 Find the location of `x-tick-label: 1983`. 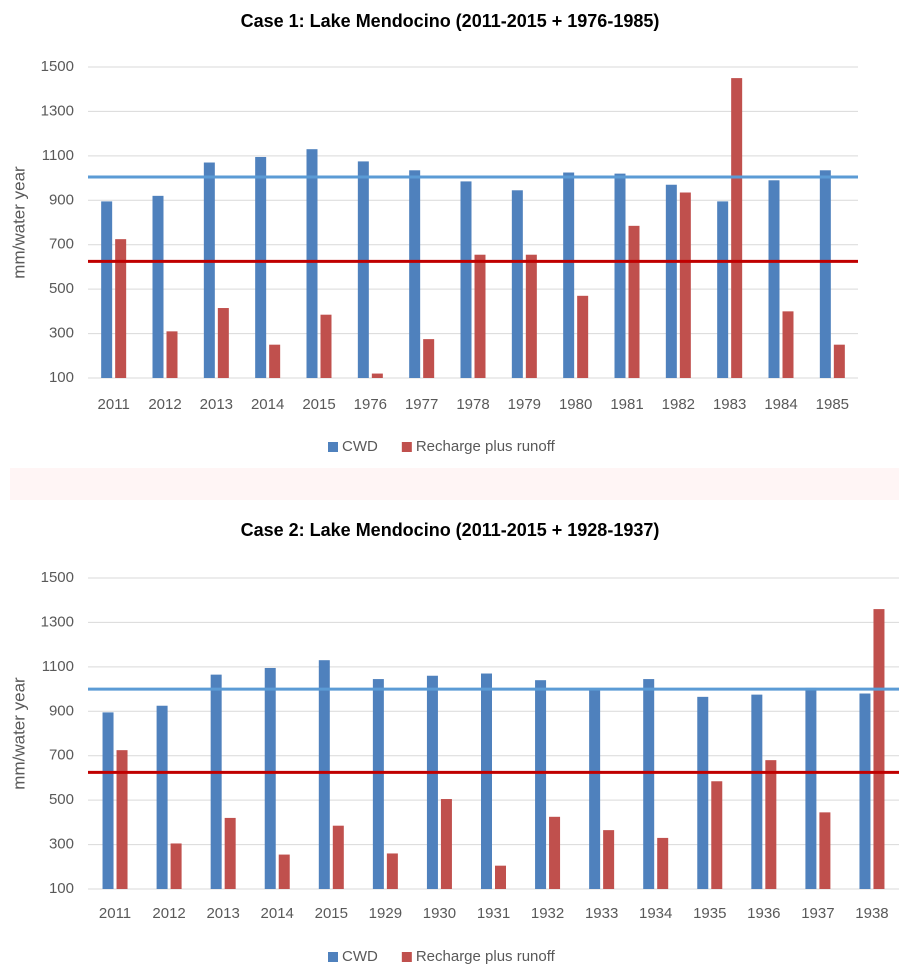

x-tick-label: 1983 is located at coordinates (729, 404).